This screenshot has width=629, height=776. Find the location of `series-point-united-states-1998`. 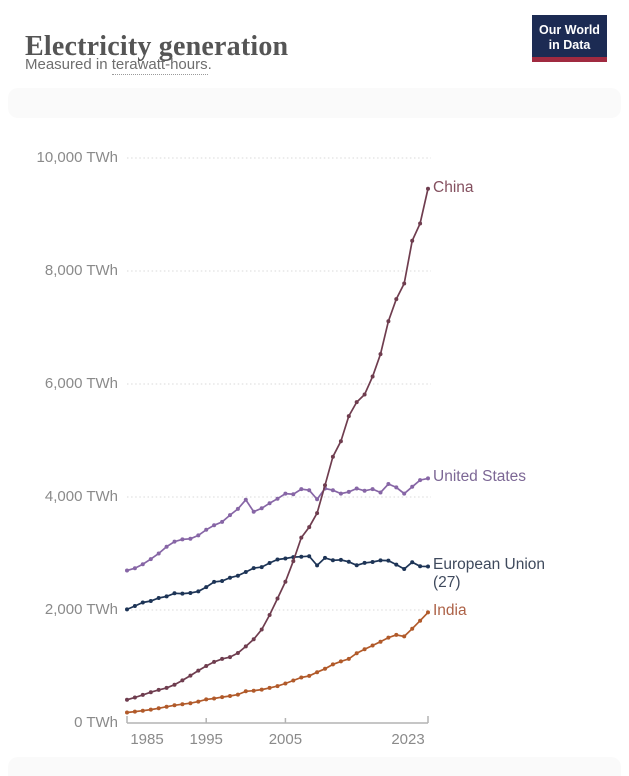

series-point-united-states-1998 is located at coordinates (230, 515).